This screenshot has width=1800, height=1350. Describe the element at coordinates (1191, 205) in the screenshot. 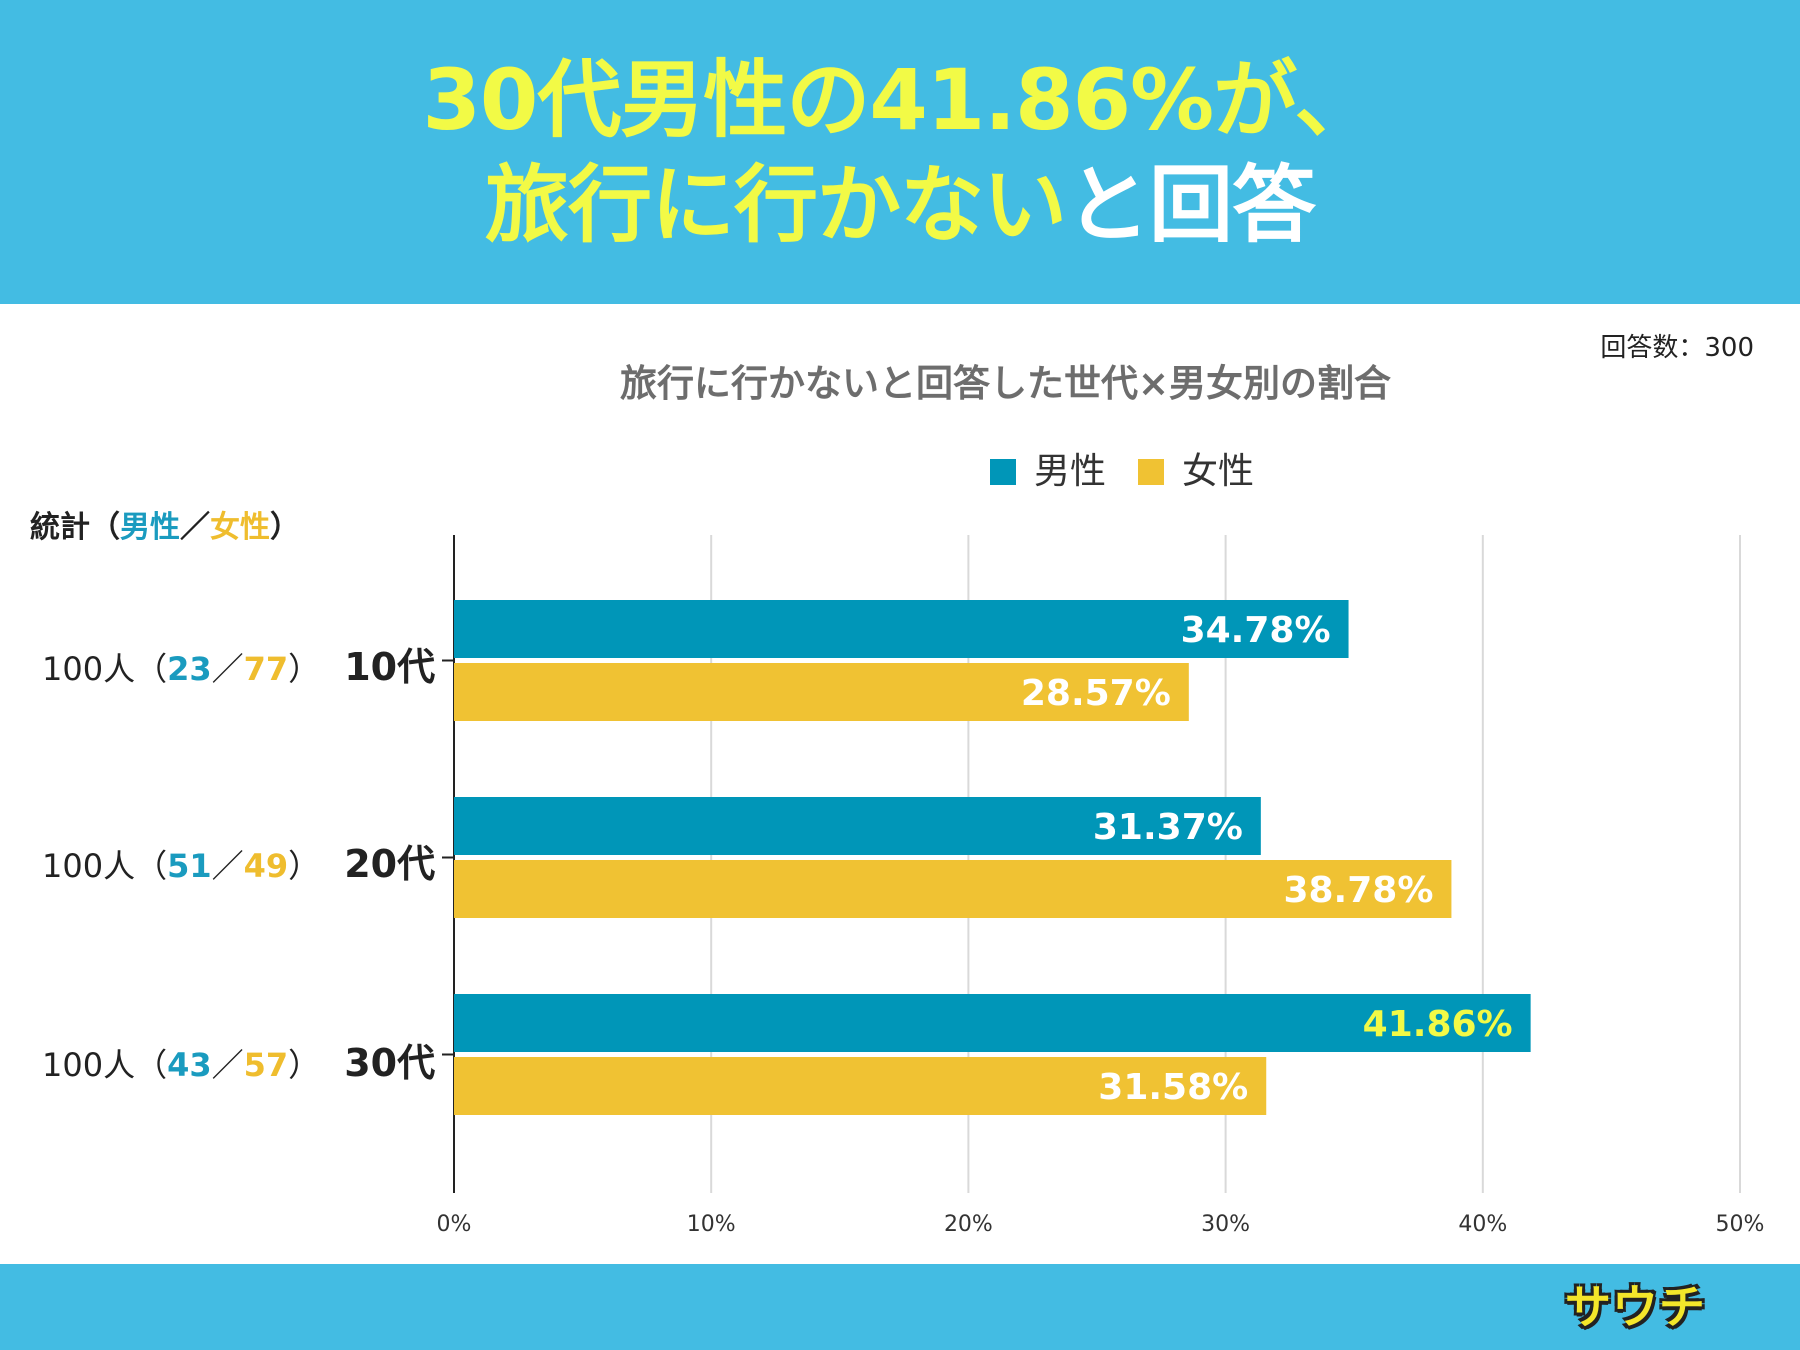

I see `headline-rest: と回答` at that location.